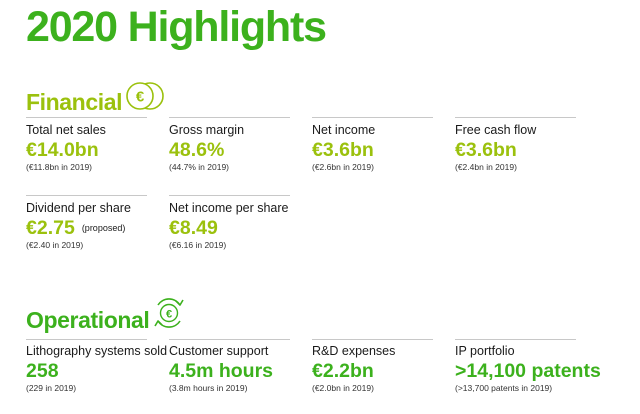  Describe the element at coordinates (62, 150) in the screenshot. I see `metric-value: €14.0bn` at that location.